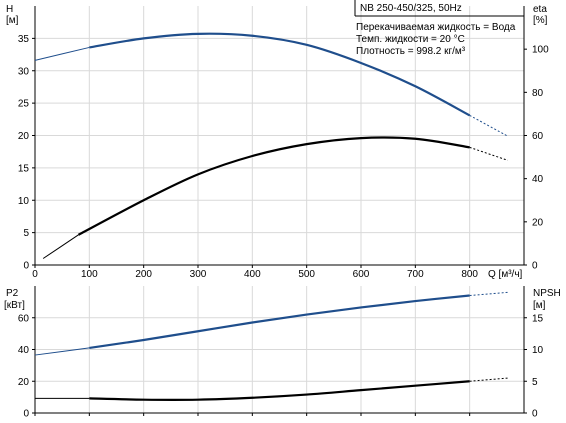  I want to click on bottom-series-1-line, so click(279, 390).